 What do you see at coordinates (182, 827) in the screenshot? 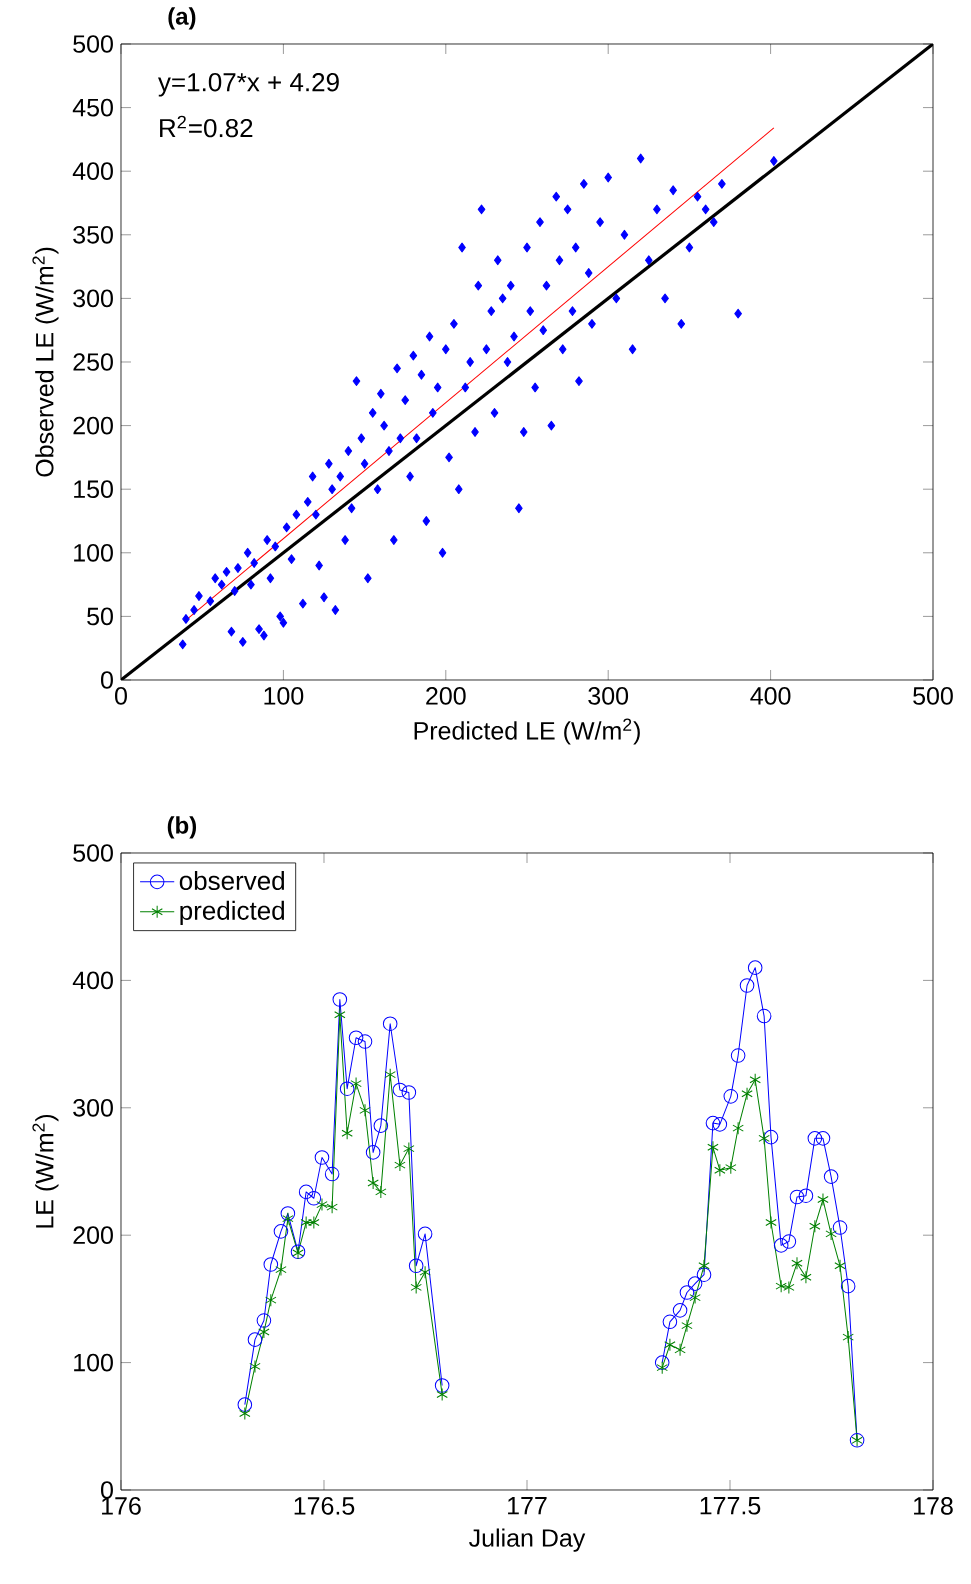
I see `chart-title: (b)` at bounding box center [182, 827].